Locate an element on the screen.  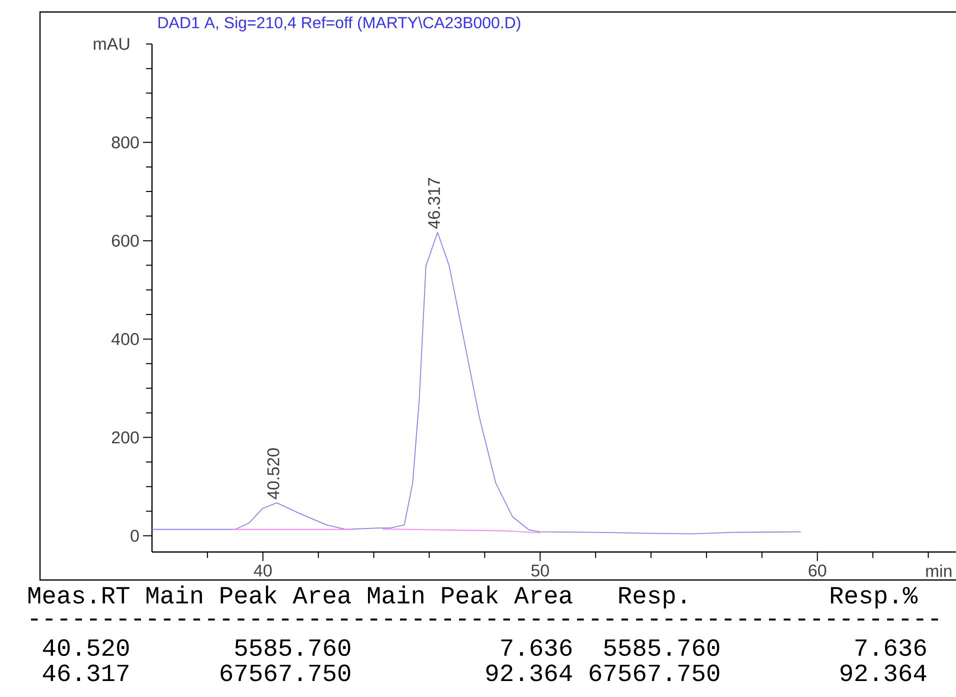
x-tick-label: 60 is located at coordinates (817, 570).